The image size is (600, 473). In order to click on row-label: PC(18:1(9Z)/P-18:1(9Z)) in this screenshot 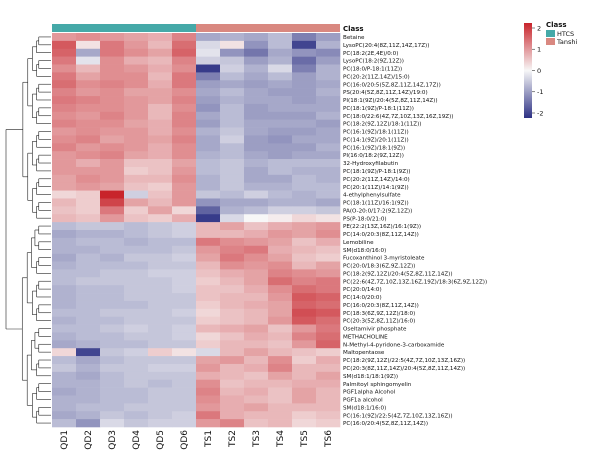, I will do `click(376, 172)`.